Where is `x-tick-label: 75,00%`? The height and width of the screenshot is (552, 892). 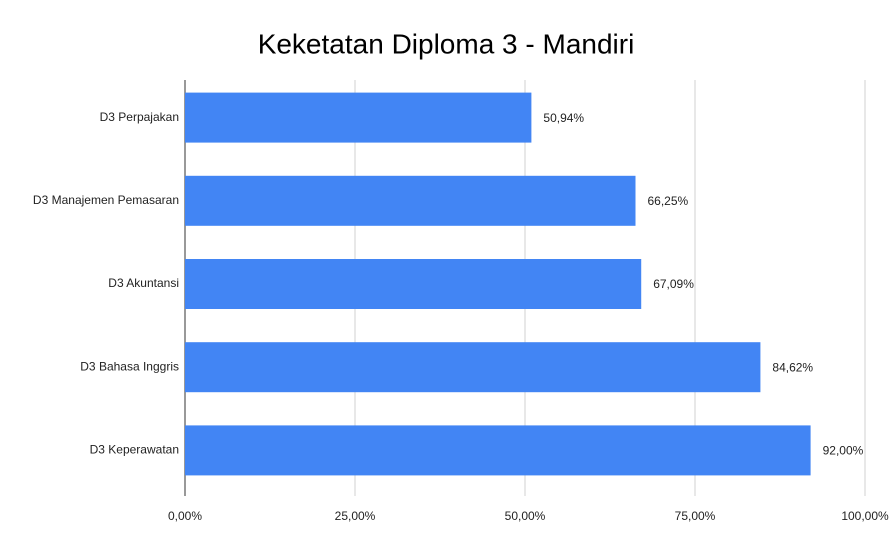 x-tick-label: 75,00% is located at coordinates (695, 516).